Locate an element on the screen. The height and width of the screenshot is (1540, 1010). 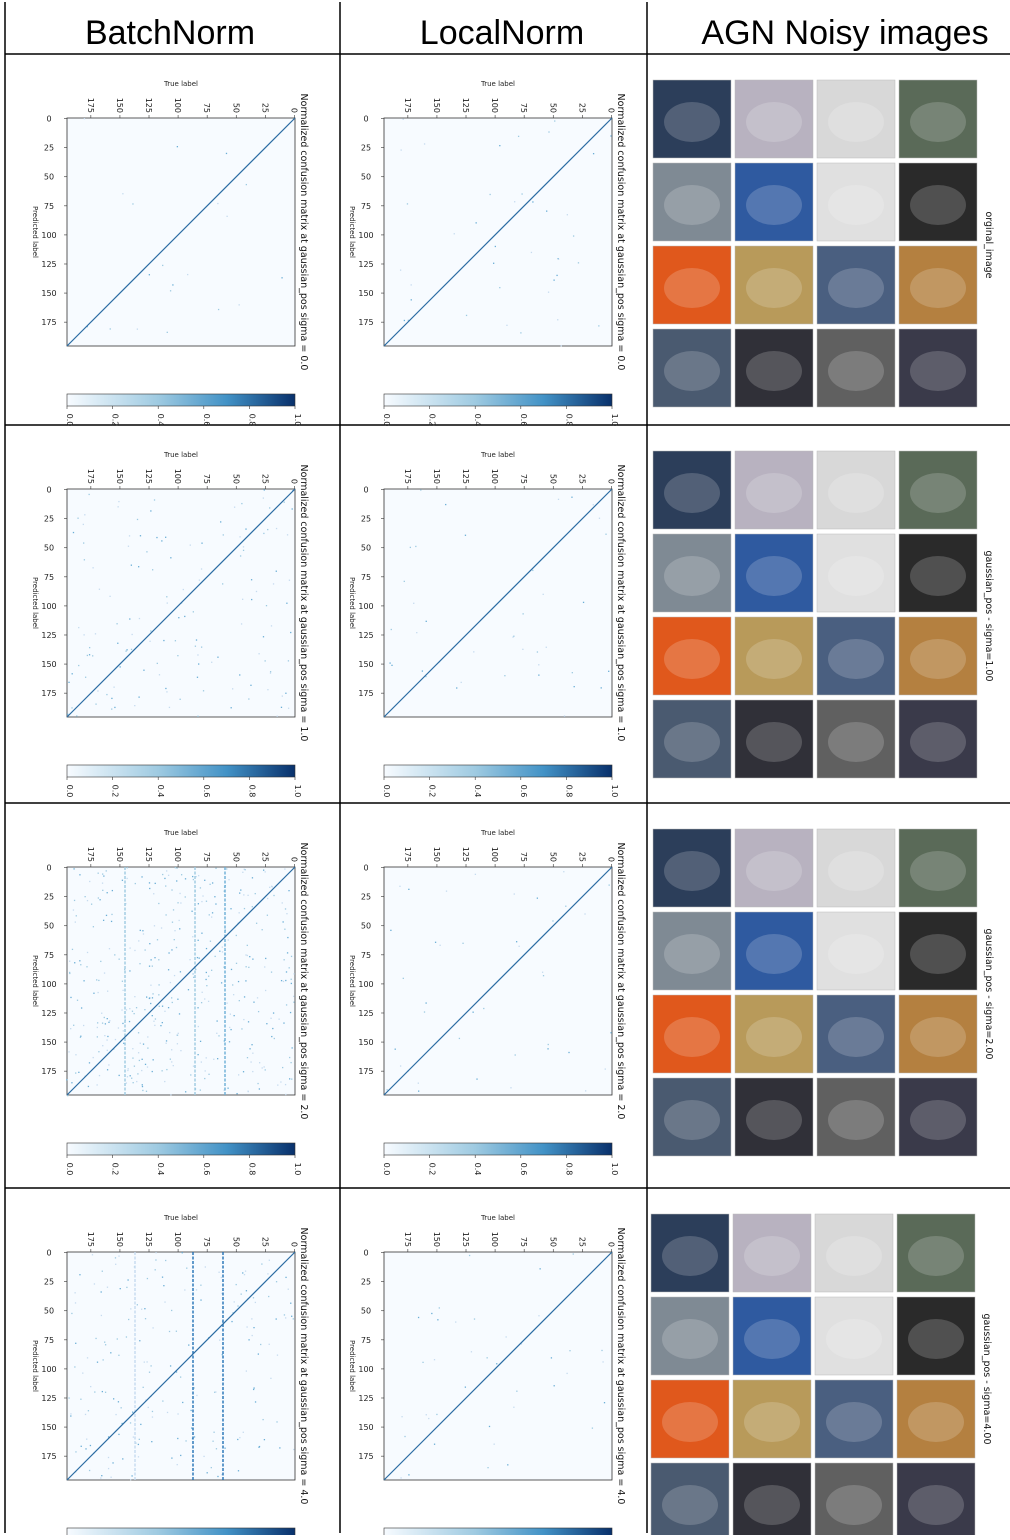
y-tick-label: 175 is located at coordinates (407, 105).